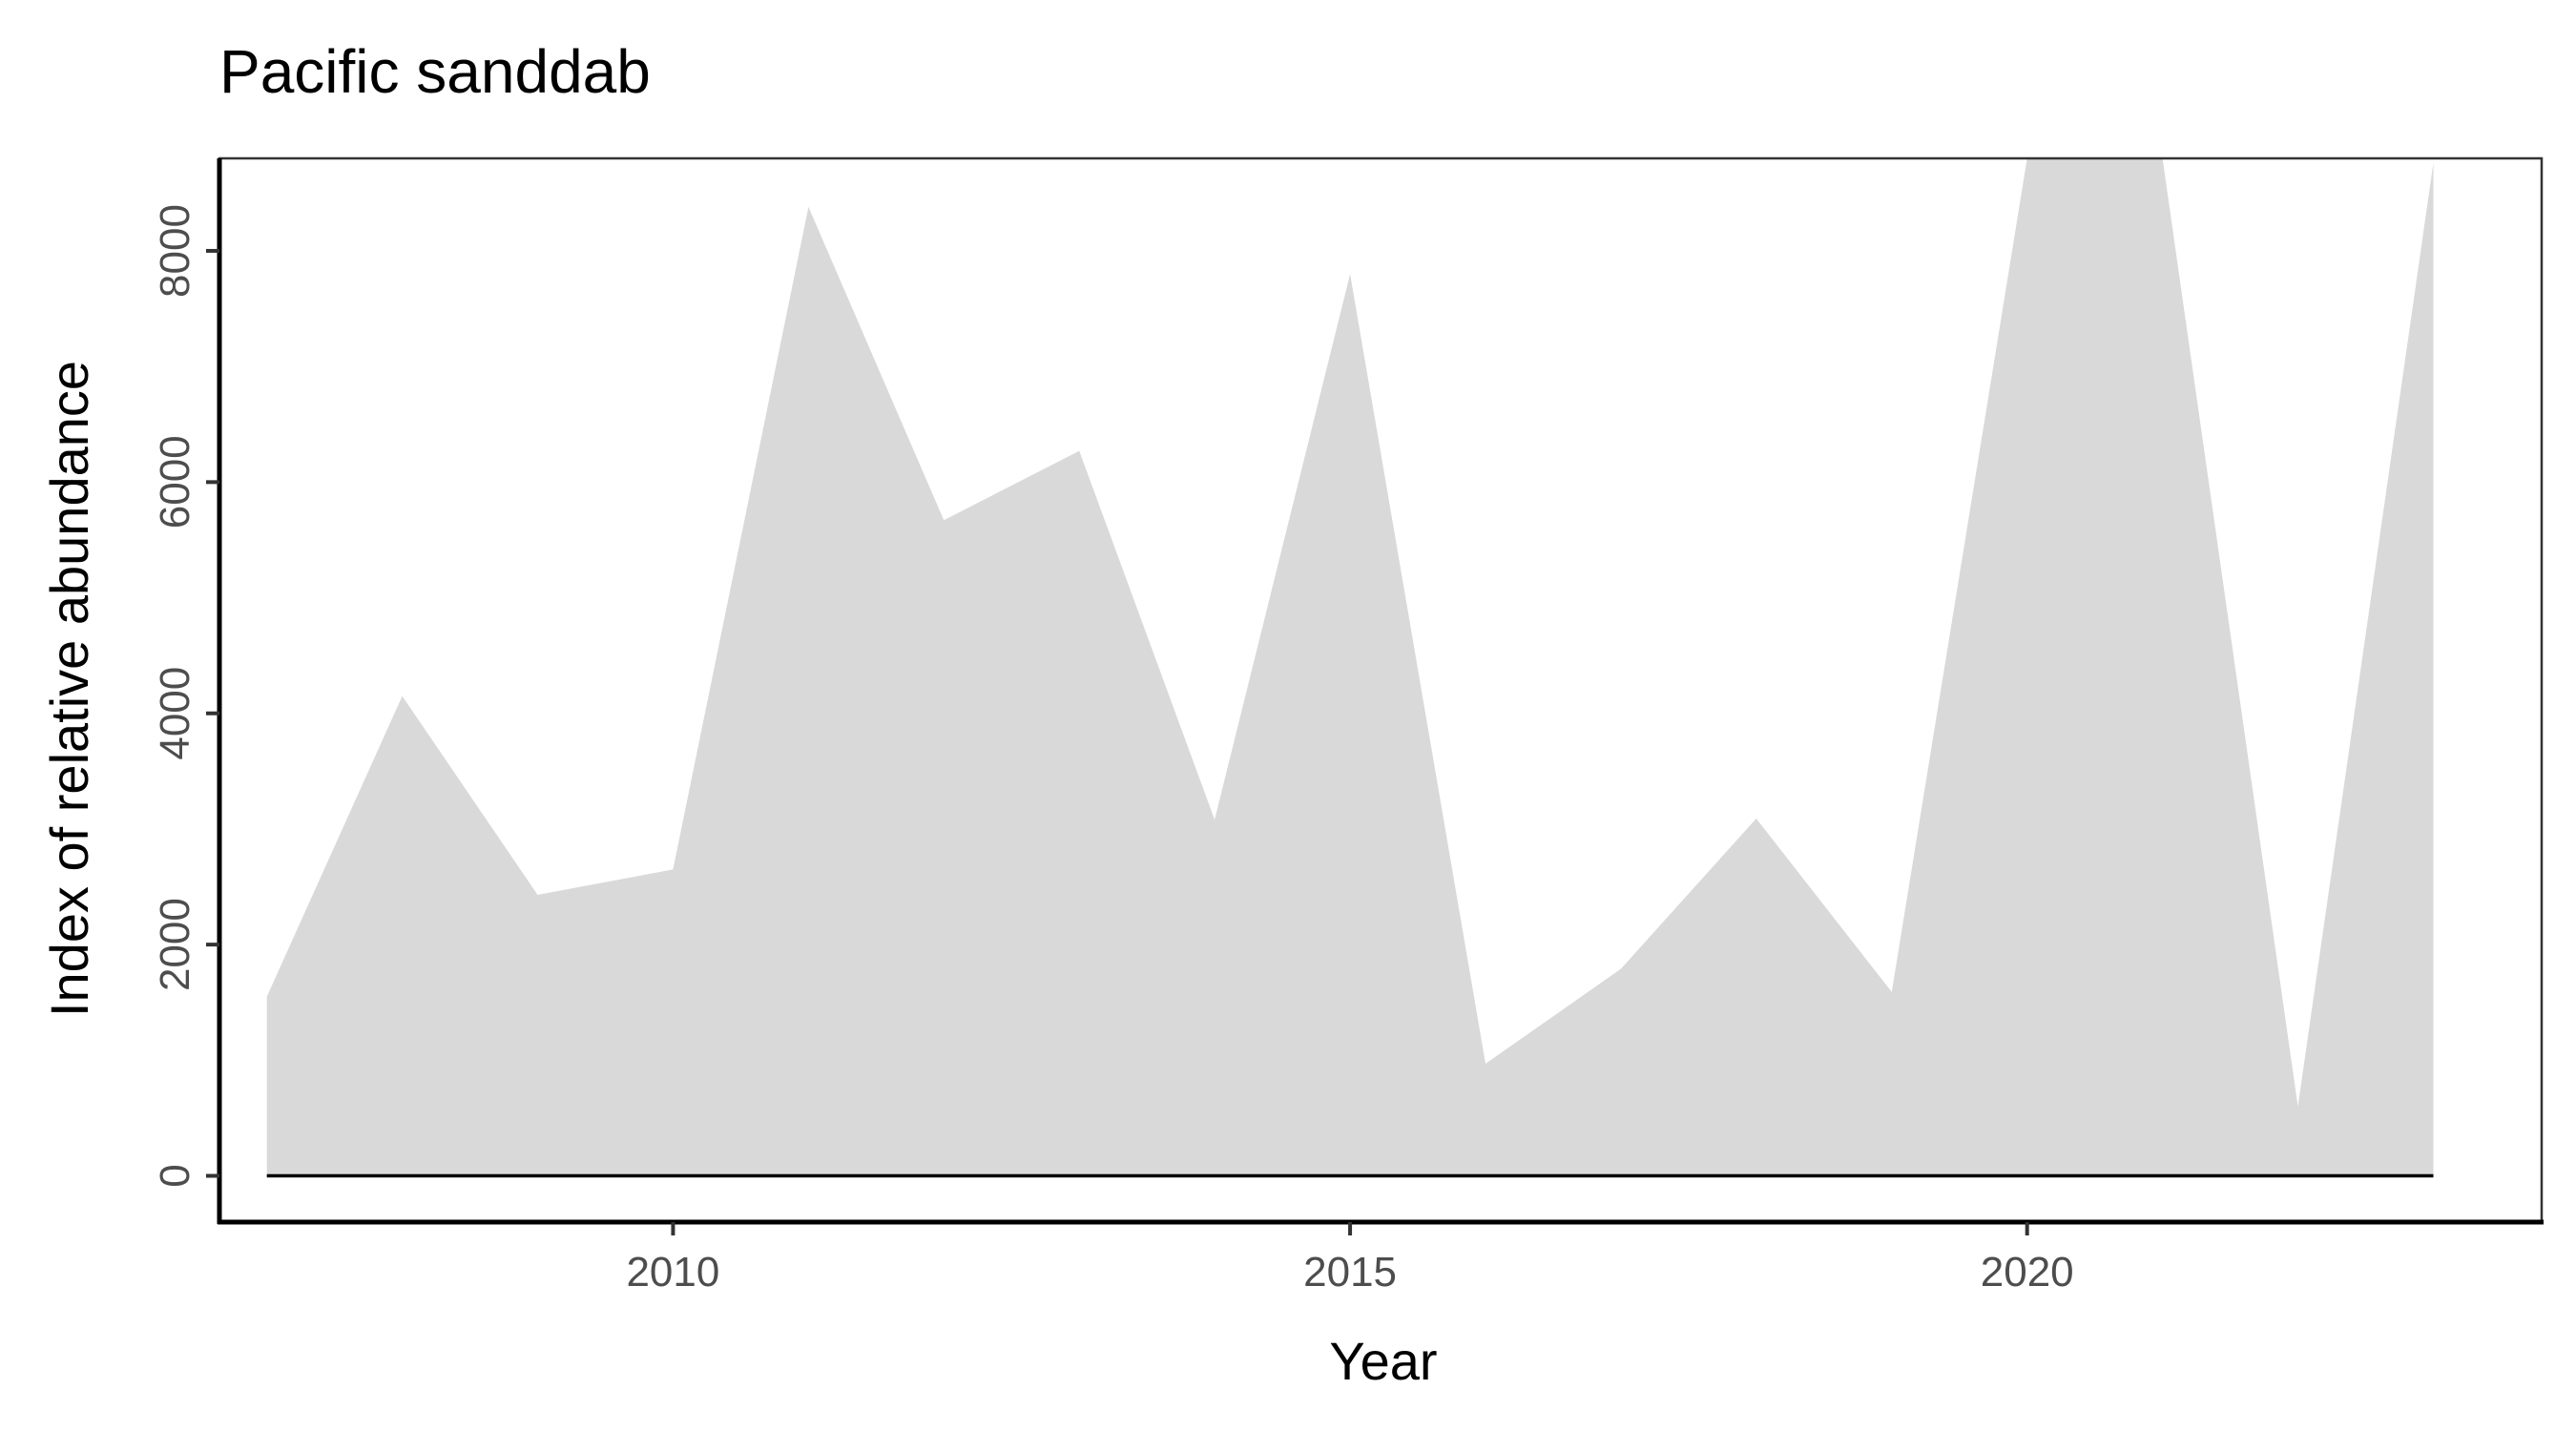  I want to click on y-tick-label-4000: 4000, so click(175, 713).